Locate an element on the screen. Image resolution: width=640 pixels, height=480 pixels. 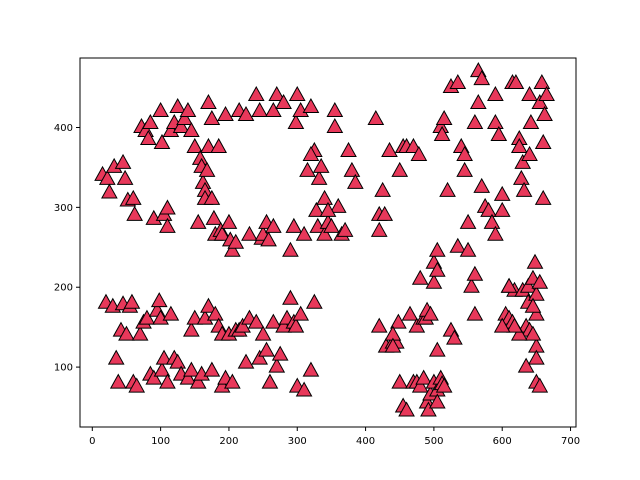
x-tick-label: 700 is located at coordinates (570, 441).